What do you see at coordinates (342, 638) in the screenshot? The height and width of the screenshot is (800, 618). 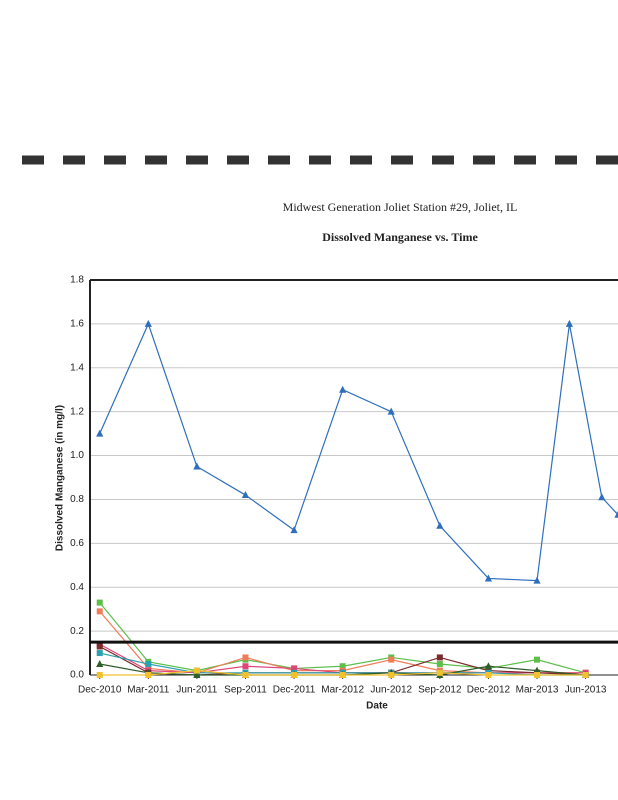 I see `series-line` at bounding box center [342, 638].